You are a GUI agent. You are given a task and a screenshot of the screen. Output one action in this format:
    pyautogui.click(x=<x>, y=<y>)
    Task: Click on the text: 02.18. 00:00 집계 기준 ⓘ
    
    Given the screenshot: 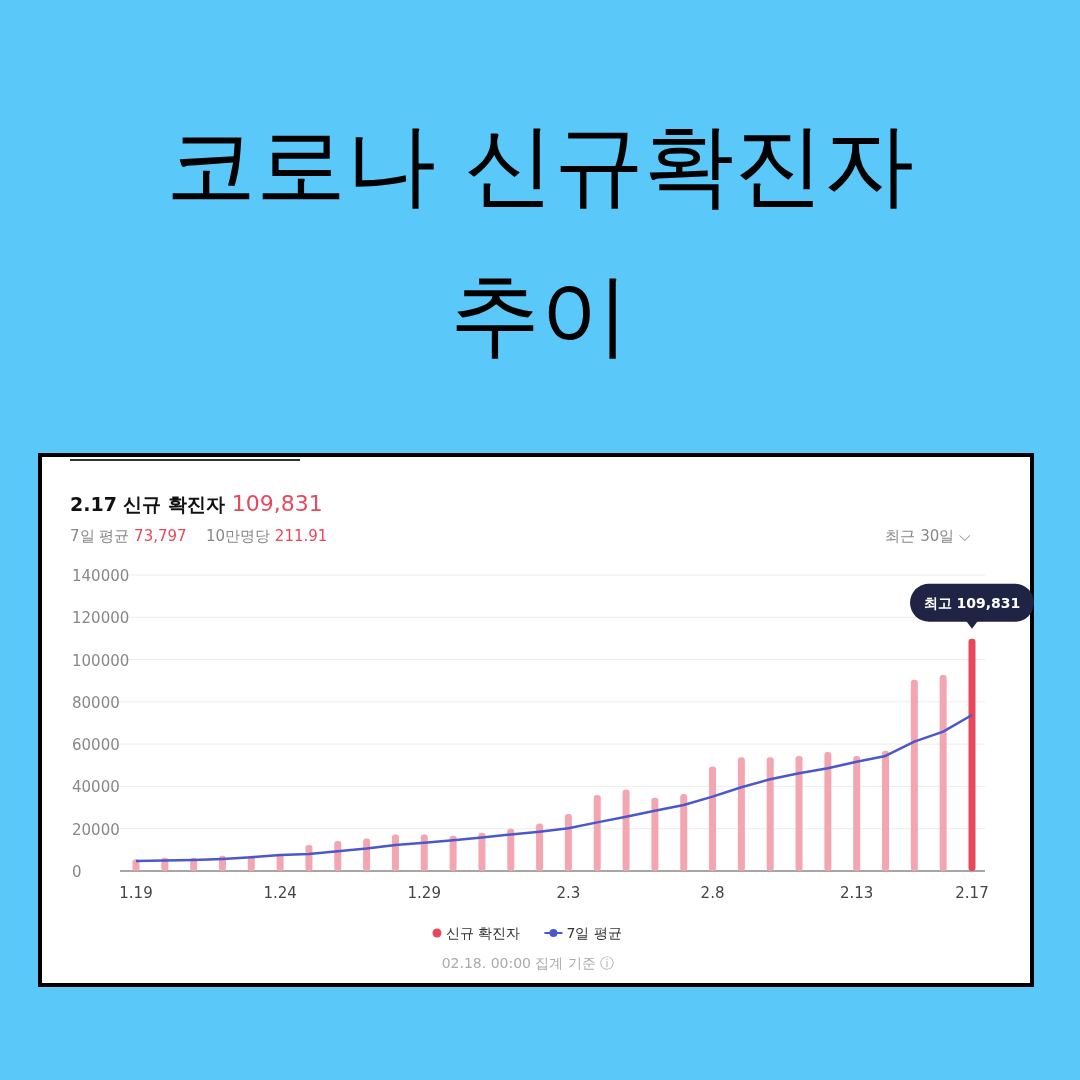 What is the action you would take?
    pyautogui.click(x=528, y=963)
    